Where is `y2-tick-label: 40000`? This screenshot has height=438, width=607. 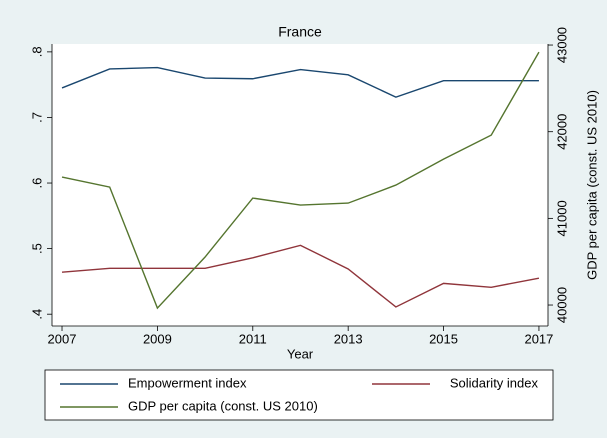
y2-tick-label: 40000 is located at coordinates (561, 305).